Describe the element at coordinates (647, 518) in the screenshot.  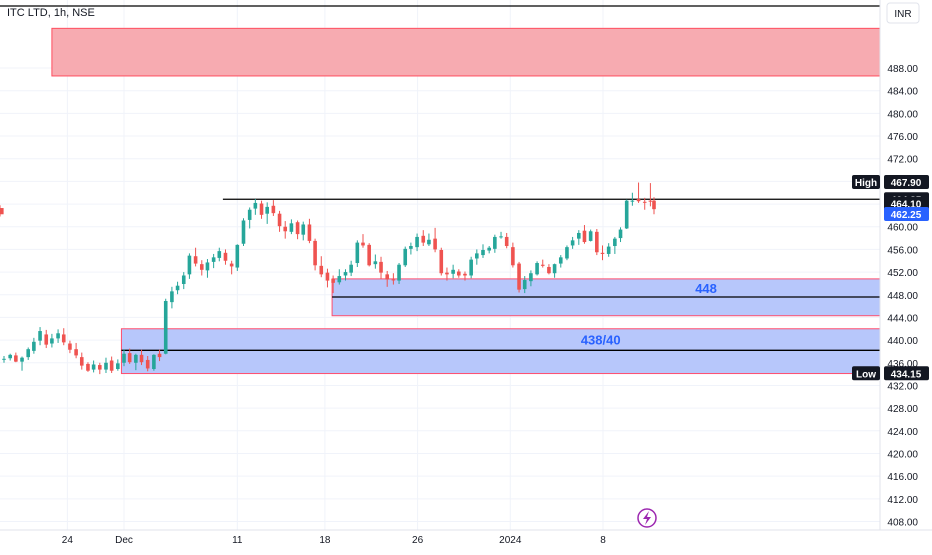
I see `lightning-icon` at that location.